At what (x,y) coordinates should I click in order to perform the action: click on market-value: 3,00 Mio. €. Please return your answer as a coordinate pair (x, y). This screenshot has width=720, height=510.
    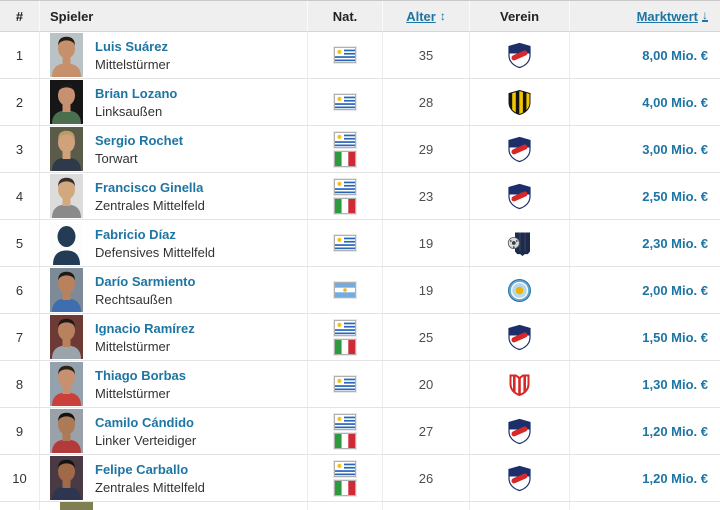
    Looking at the image, I should click on (675, 149).